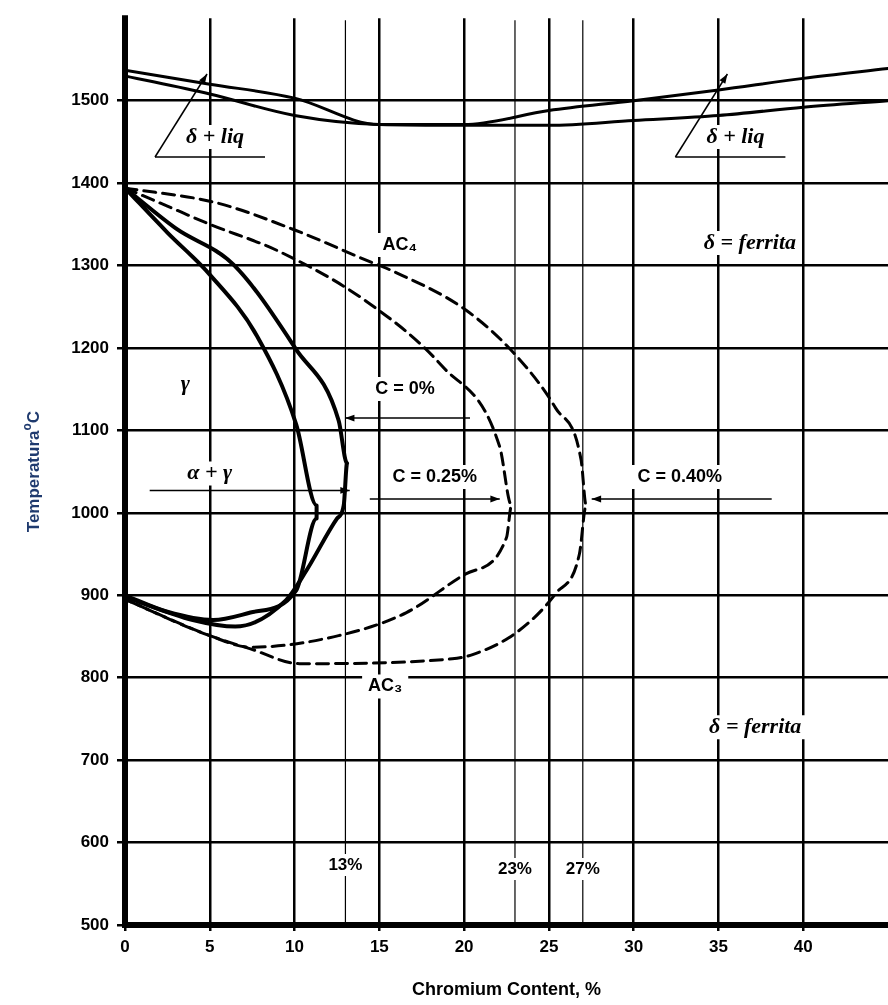 The height and width of the screenshot is (1005, 888). I want to click on x-axis-title: Chromium Content, %, so click(506, 989).